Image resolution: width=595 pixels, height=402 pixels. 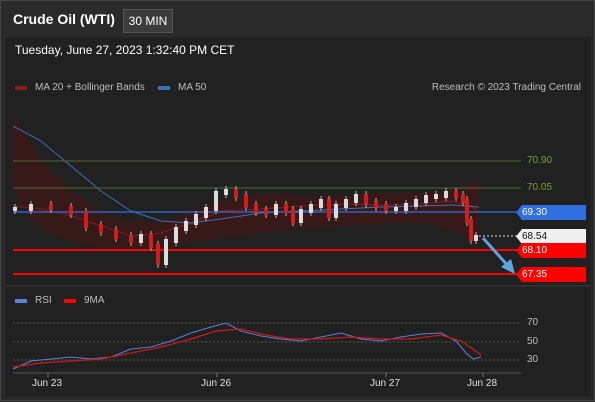 I want to click on rsi-label: RSI, so click(x=43, y=300).